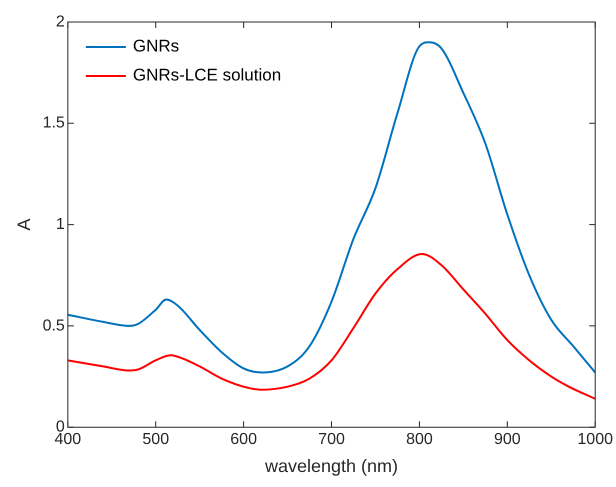 The width and height of the screenshot is (616, 487). Describe the element at coordinates (331, 466) in the screenshot. I see `x-axis-title: wavelength (nm)` at that location.